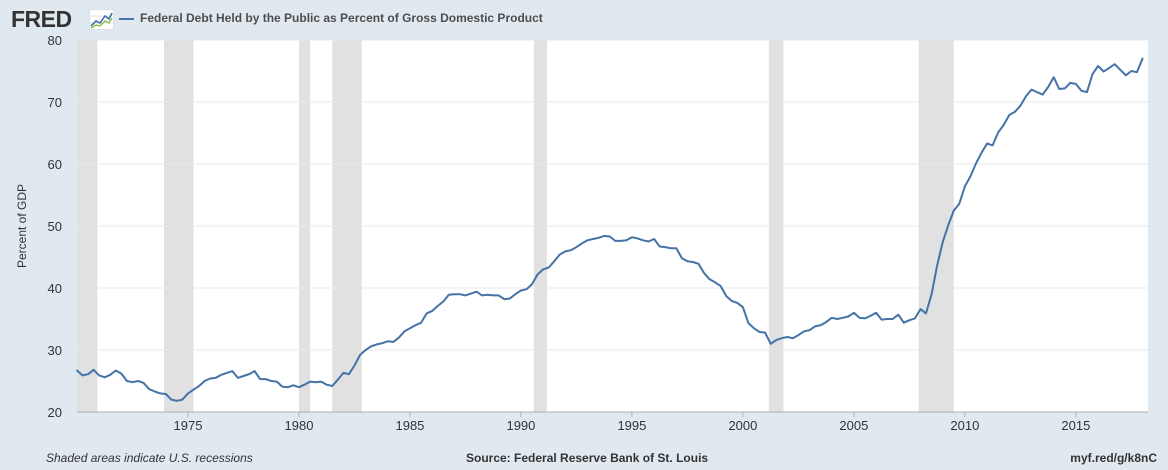 The width and height of the screenshot is (1168, 470). I want to click on y-tick-label: 30, so click(55, 350).